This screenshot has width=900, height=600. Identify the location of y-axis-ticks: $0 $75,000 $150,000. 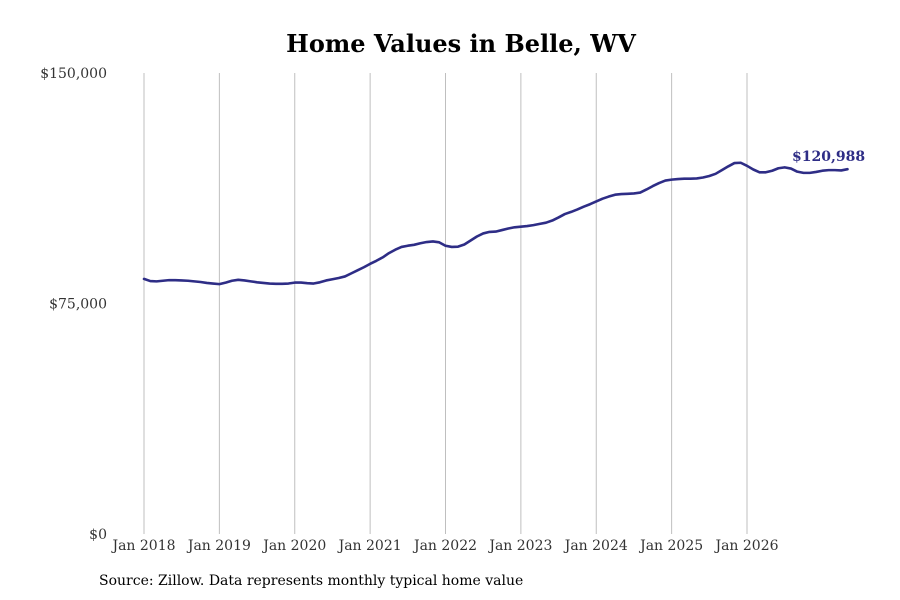
(73, 304).